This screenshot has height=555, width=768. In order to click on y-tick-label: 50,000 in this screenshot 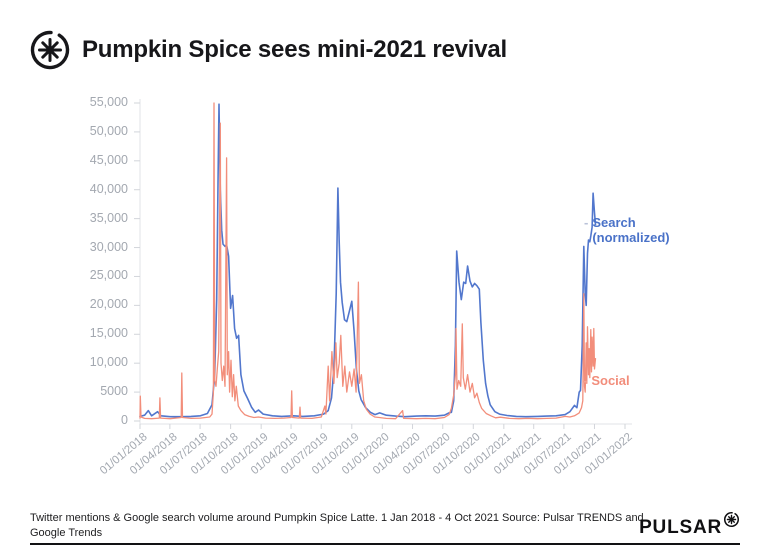, I will do `click(108, 130)`.